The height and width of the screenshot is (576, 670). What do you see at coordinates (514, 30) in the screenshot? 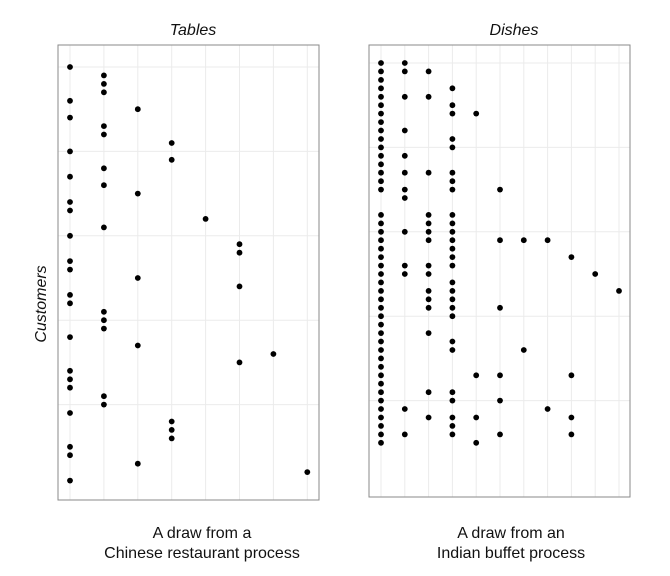
I see `panel-title-dishes: Dishes` at bounding box center [514, 30].